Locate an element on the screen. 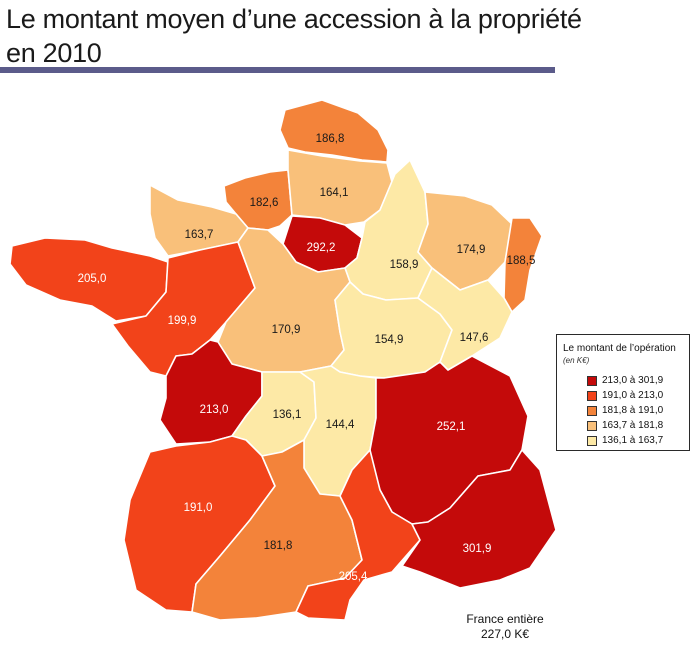 Image resolution: width=697 pixels, height=656 pixels. region-value-aquitaine: 191,0 is located at coordinates (198, 508).